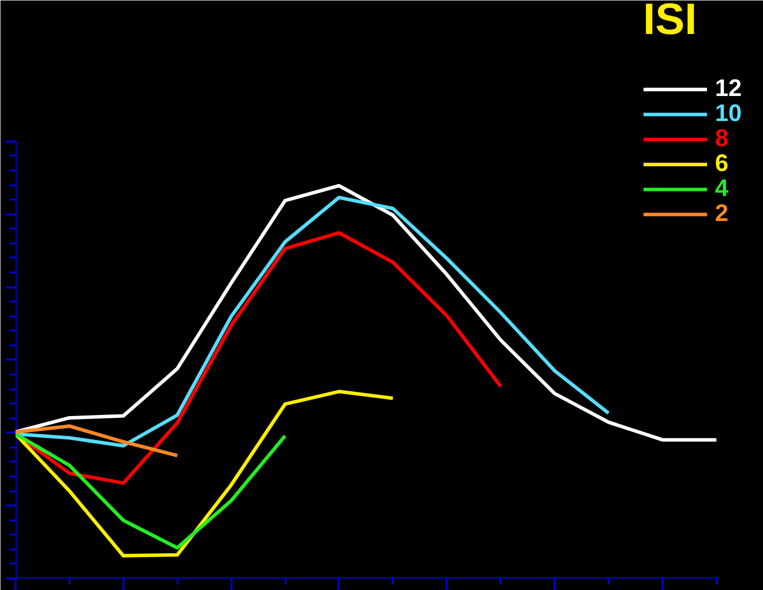 The image size is (763, 590). I want to click on legend-label: 8, so click(722, 139).